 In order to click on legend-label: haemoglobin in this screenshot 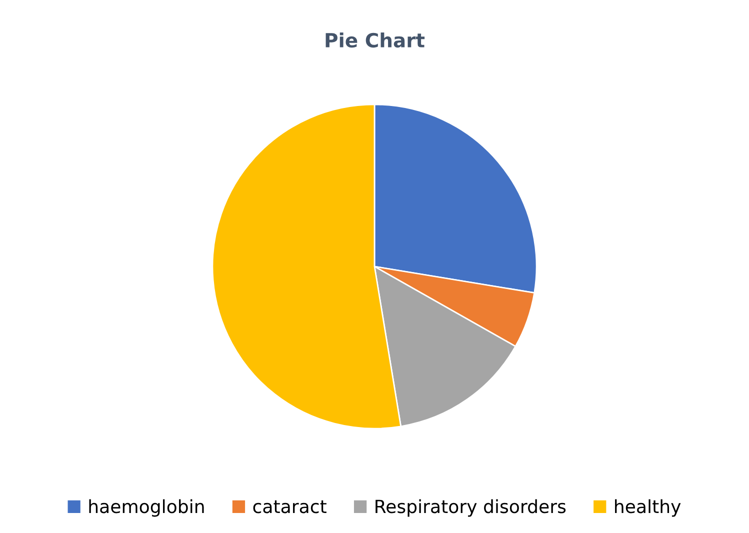, I will do `click(146, 508)`.